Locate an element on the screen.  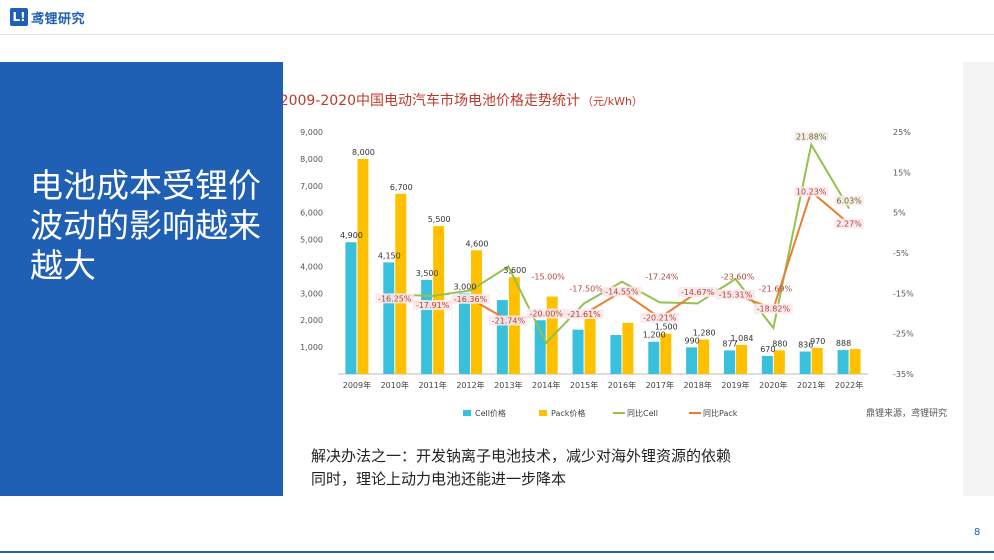
cell-bar-label: 670 is located at coordinates (767, 349).